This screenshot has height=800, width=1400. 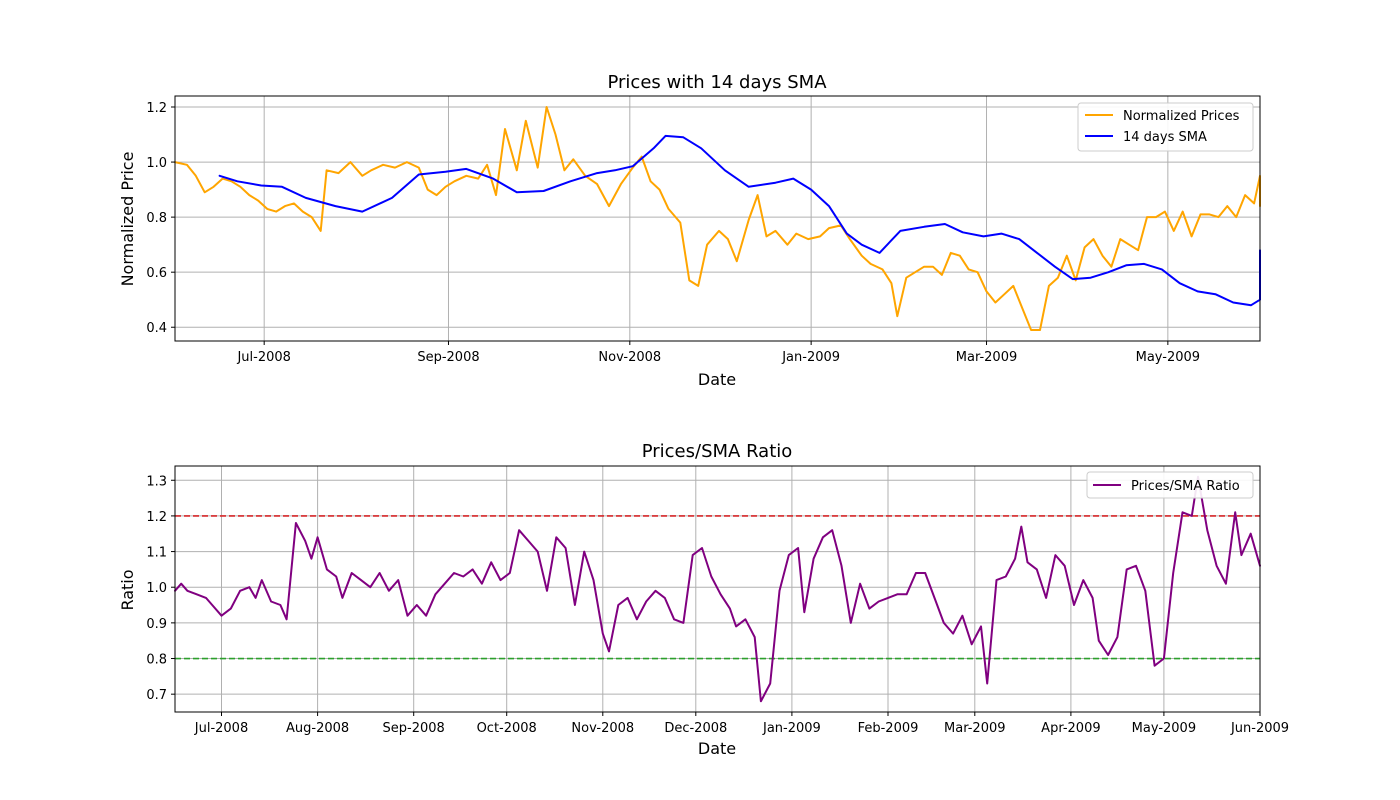 I want to click on ratio-chart-y-tick-label: 0.8, so click(x=156, y=660).